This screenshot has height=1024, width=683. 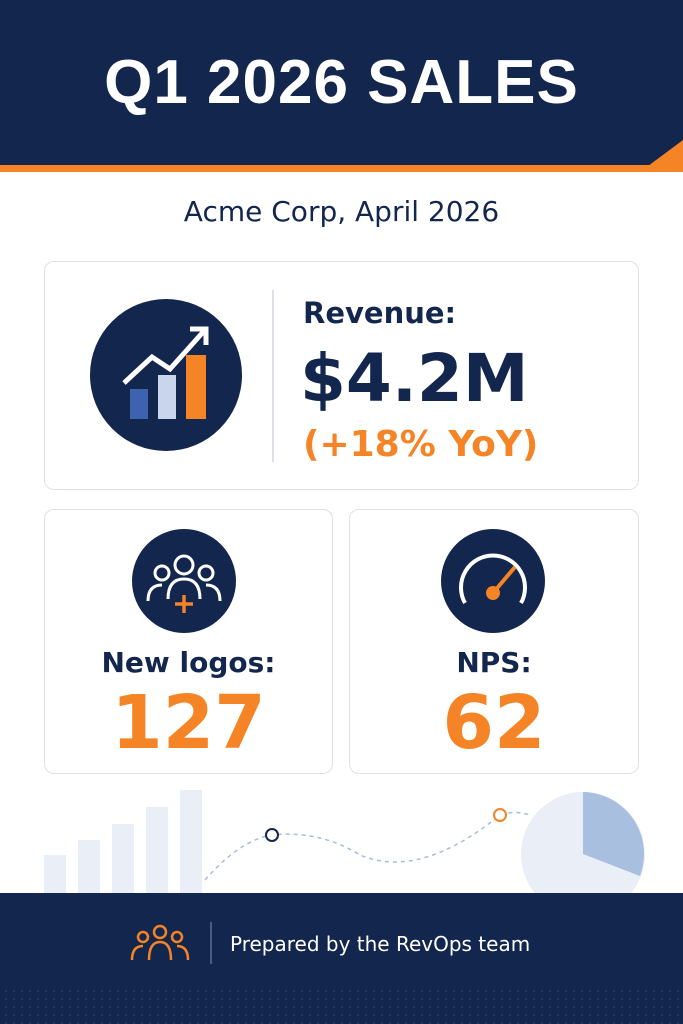 I want to click on footer-text: Prepared by the RevOps team, so click(x=380, y=944).